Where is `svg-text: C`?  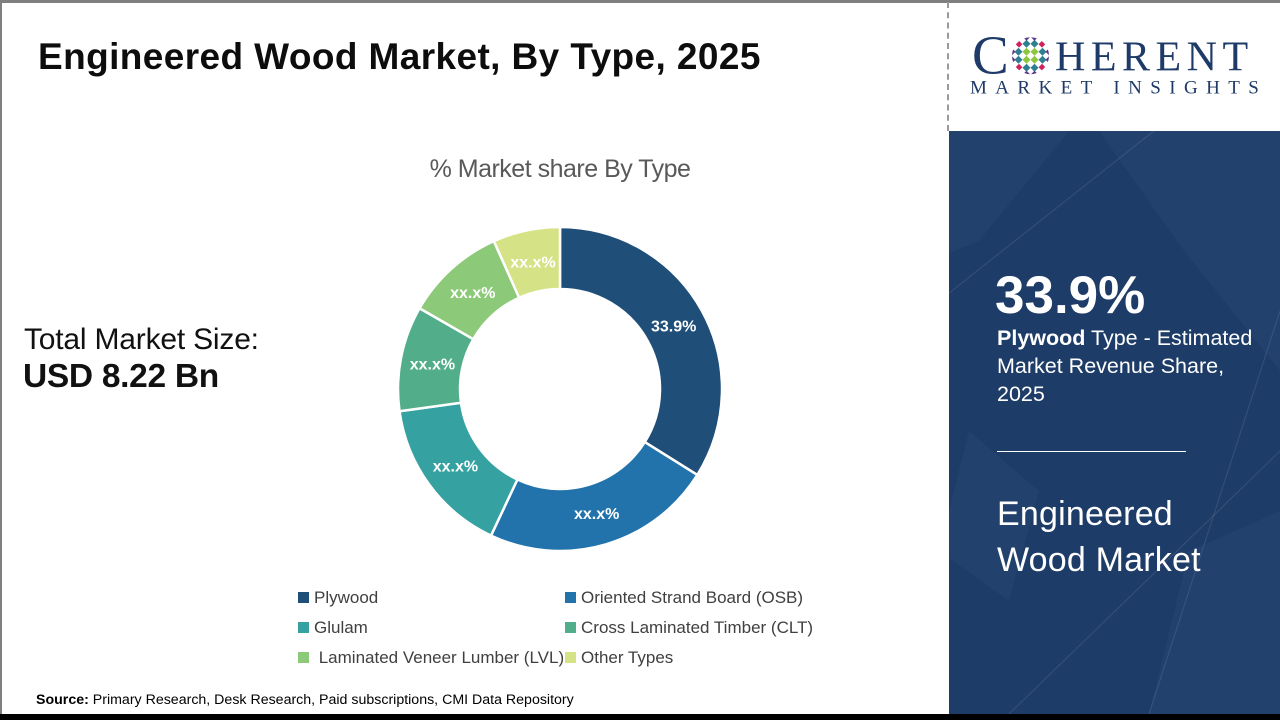
svg-text: C is located at coordinates (990, 55).